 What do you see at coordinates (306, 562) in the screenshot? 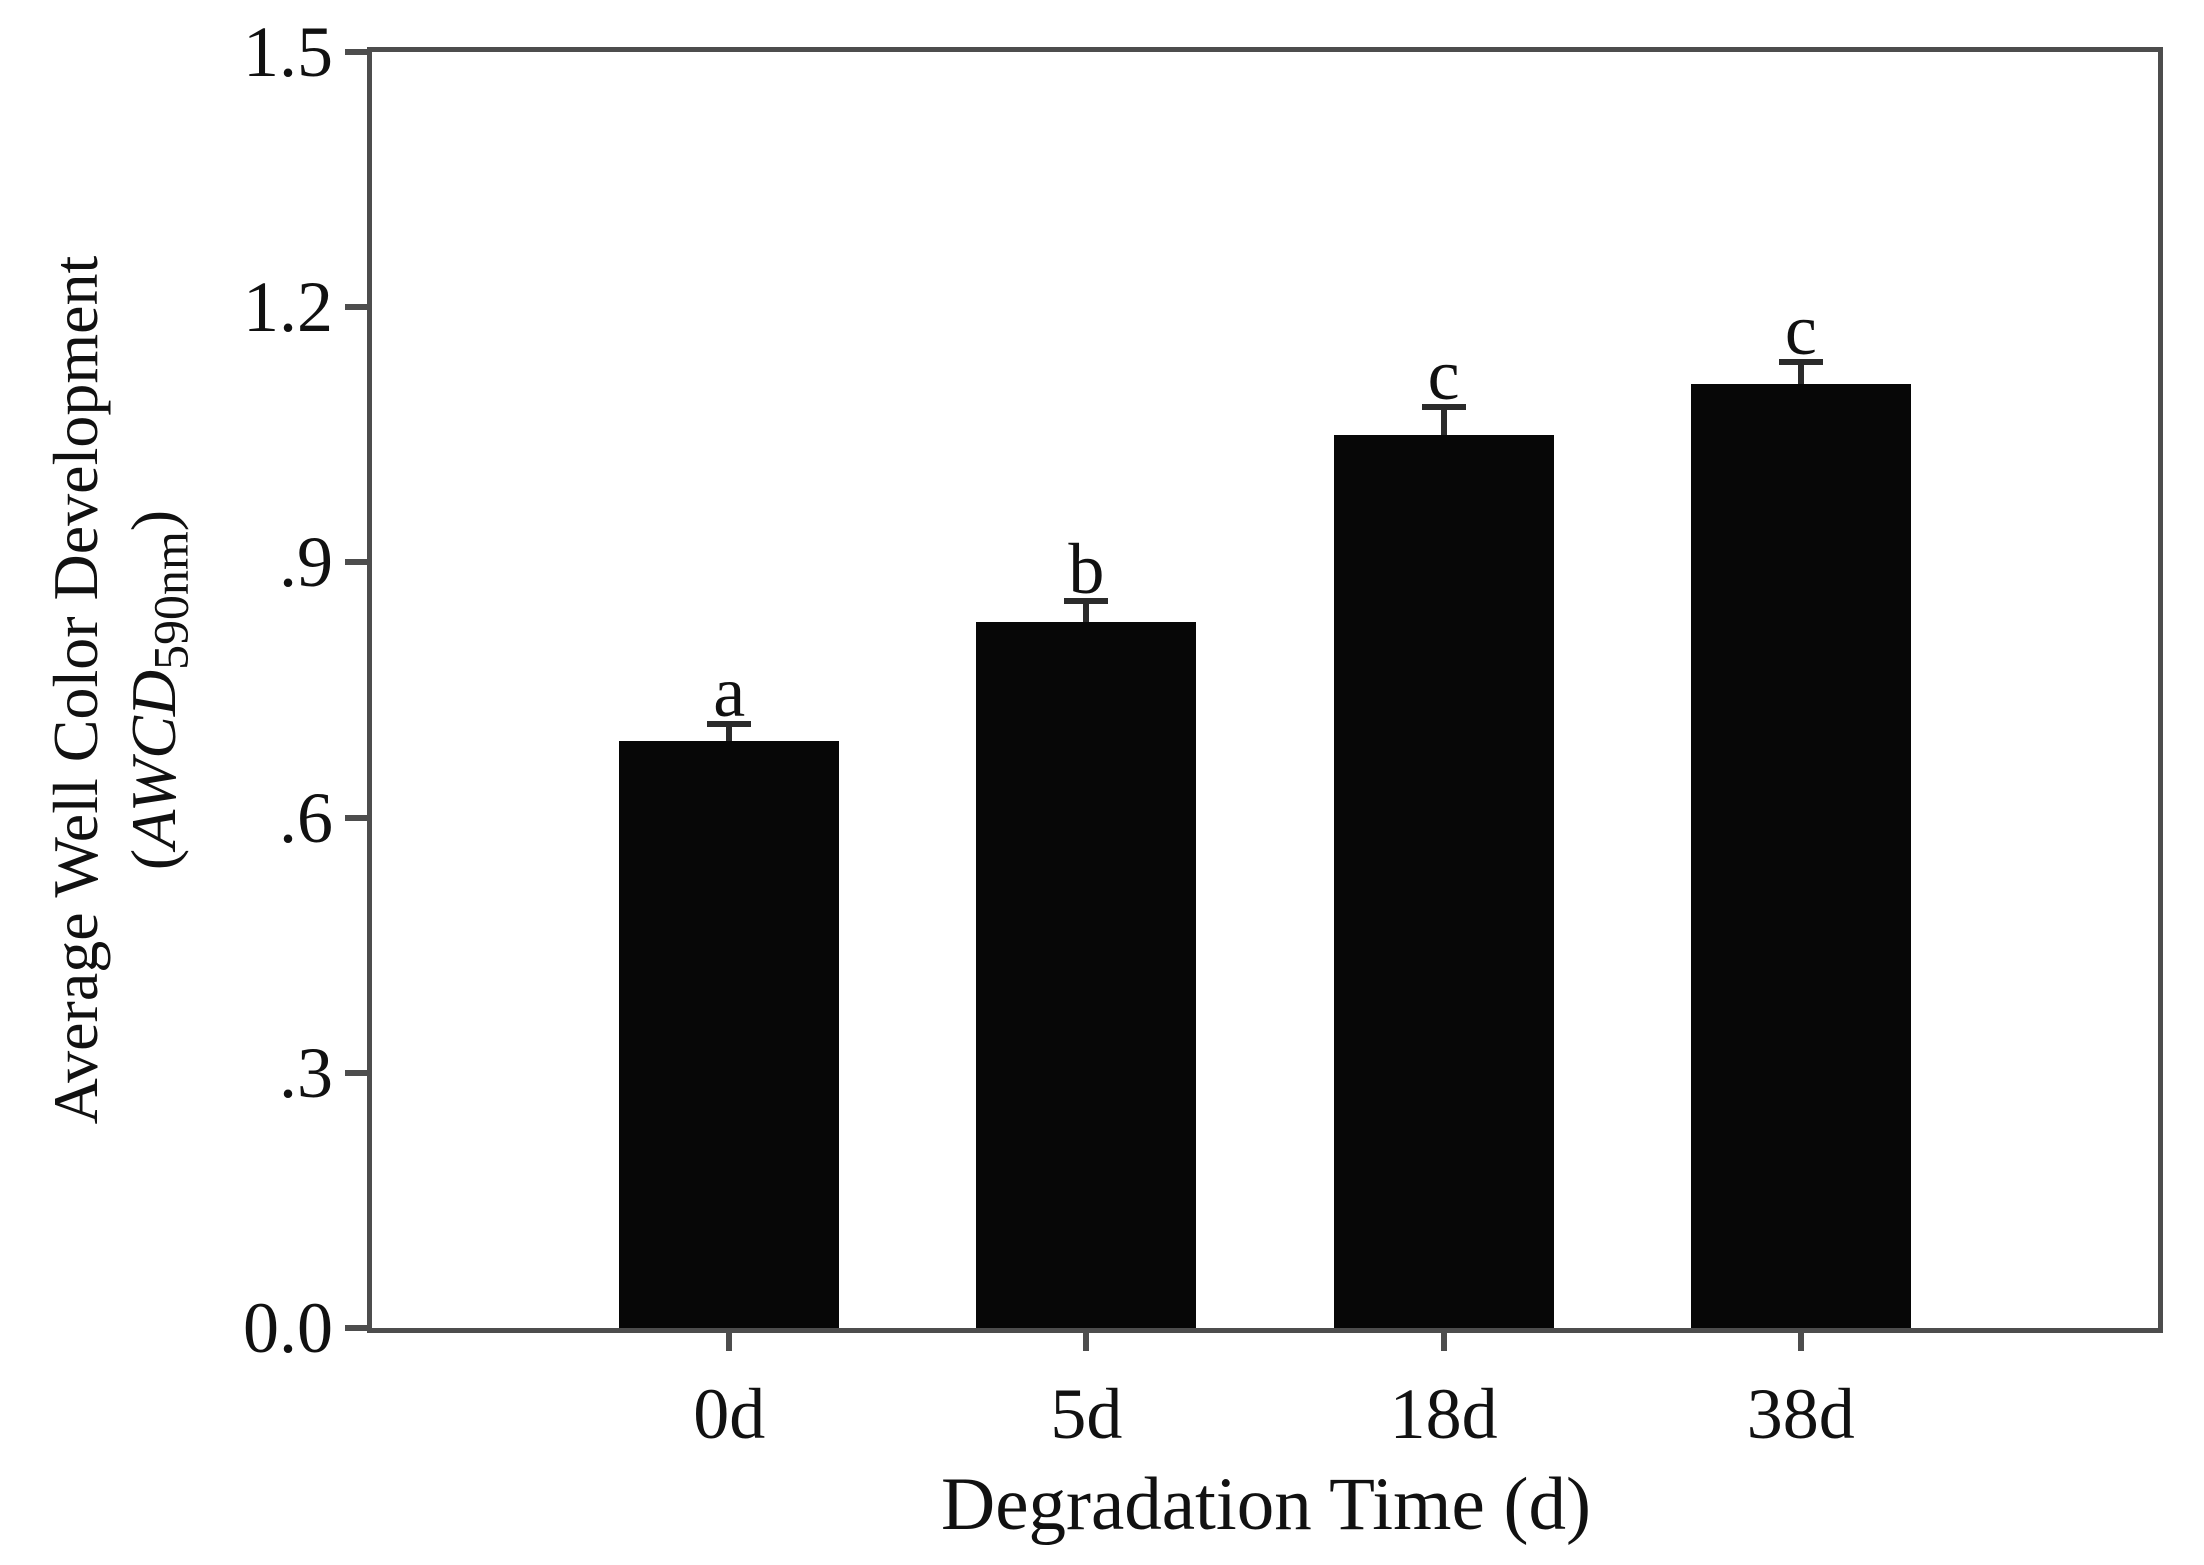
I see `y-axis-tick-label: .9` at bounding box center [306, 562].